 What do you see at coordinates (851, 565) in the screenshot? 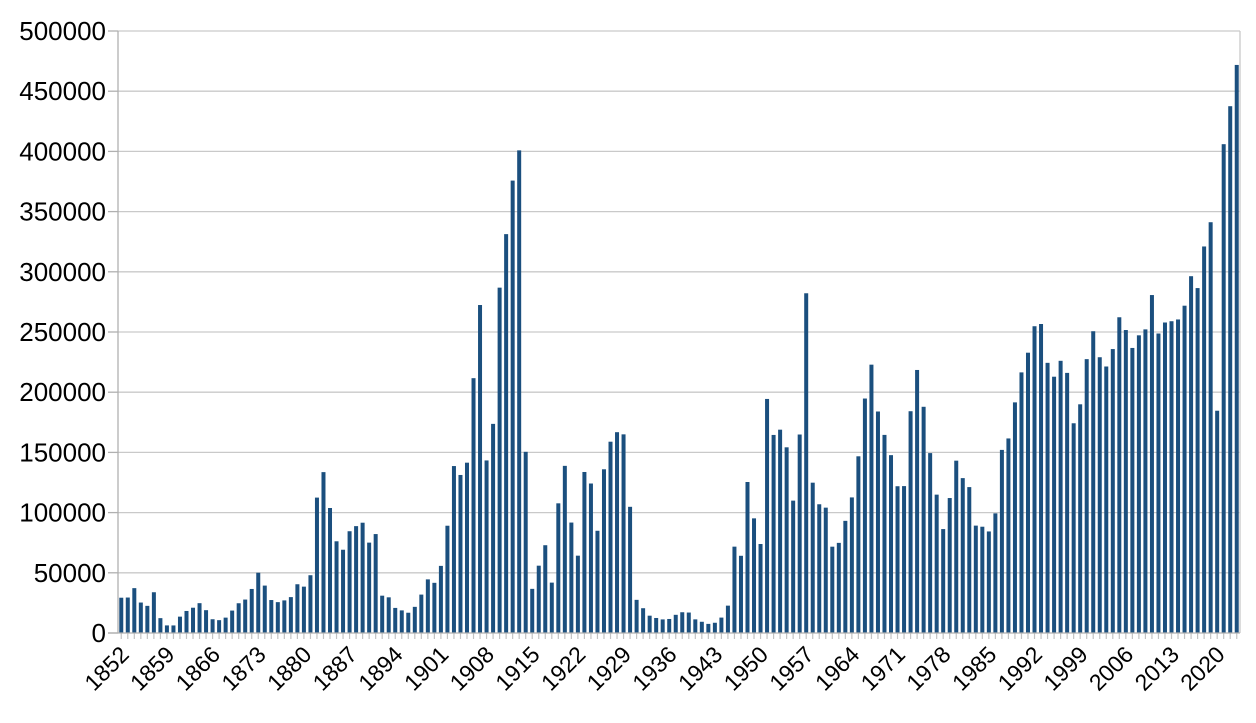
I see `bar-1964` at bounding box center [851, 565].